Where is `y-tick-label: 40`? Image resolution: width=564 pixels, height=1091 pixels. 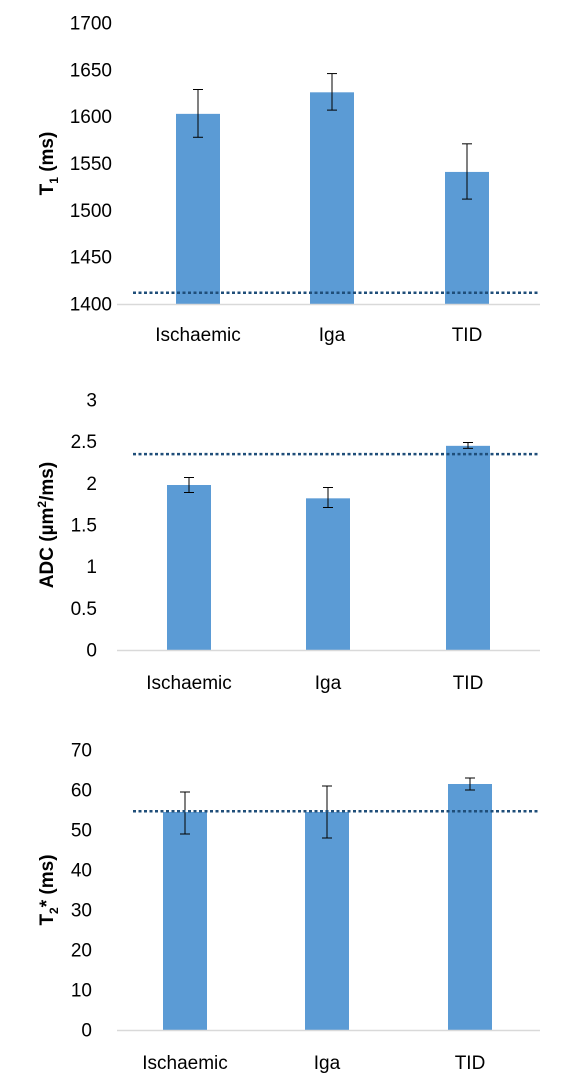
y-tick-label: 40 is located at coordinates (81, 871).